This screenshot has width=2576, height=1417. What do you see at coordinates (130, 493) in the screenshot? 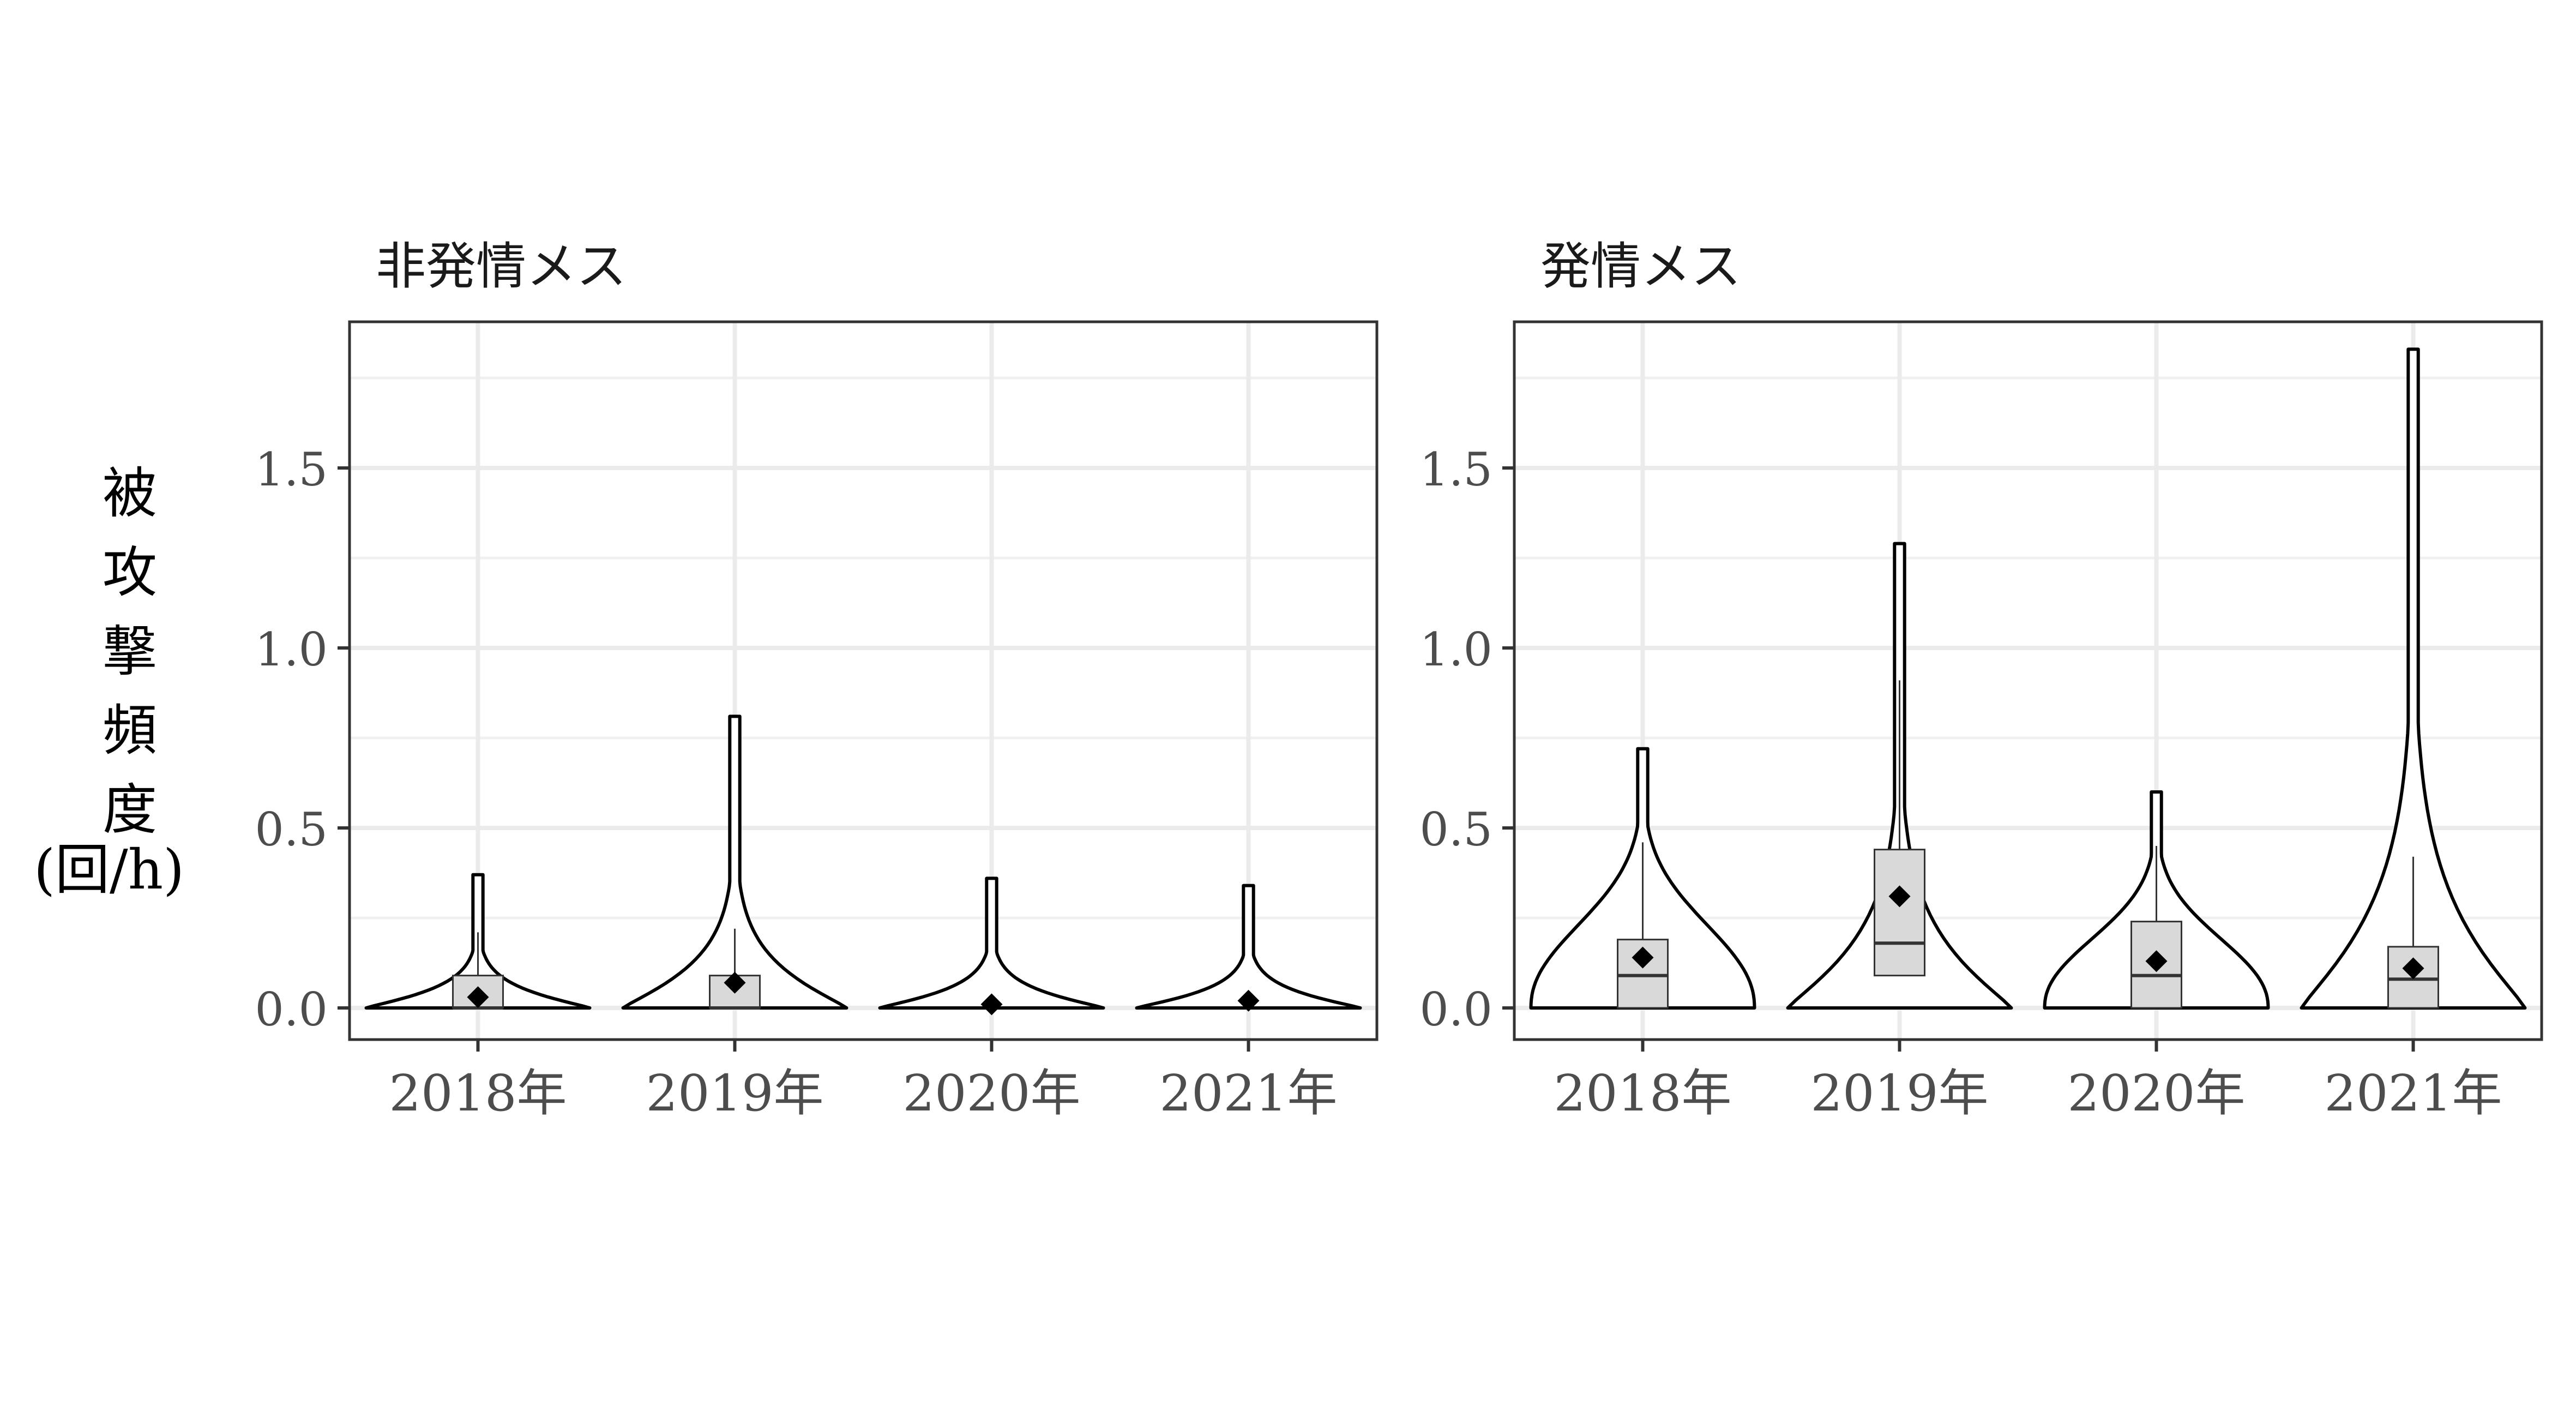
I see `y-axis-label-char: 被` at bounding box center [130, 493].